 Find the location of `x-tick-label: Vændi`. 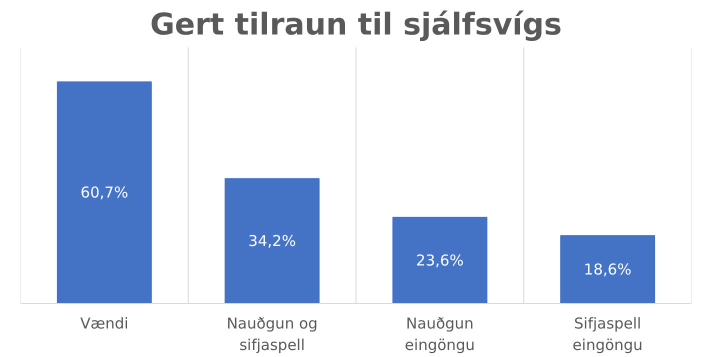

x-tick-label: Vændi is located at coordinates (104, 323).